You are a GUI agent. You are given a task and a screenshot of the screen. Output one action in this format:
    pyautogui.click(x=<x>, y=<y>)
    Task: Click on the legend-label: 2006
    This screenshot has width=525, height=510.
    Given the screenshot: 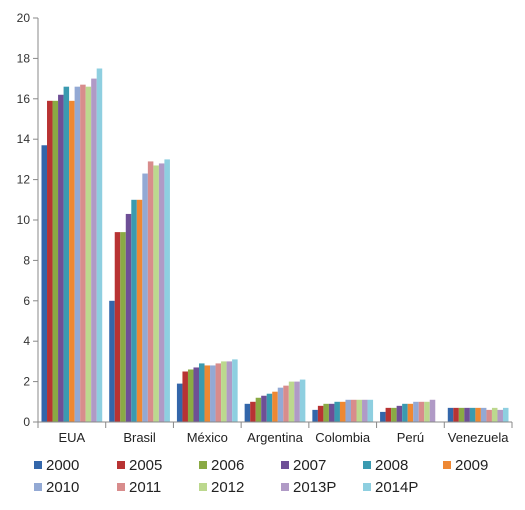 What is the action you would take?
    pyautogui.click(x=227, y=465)
    